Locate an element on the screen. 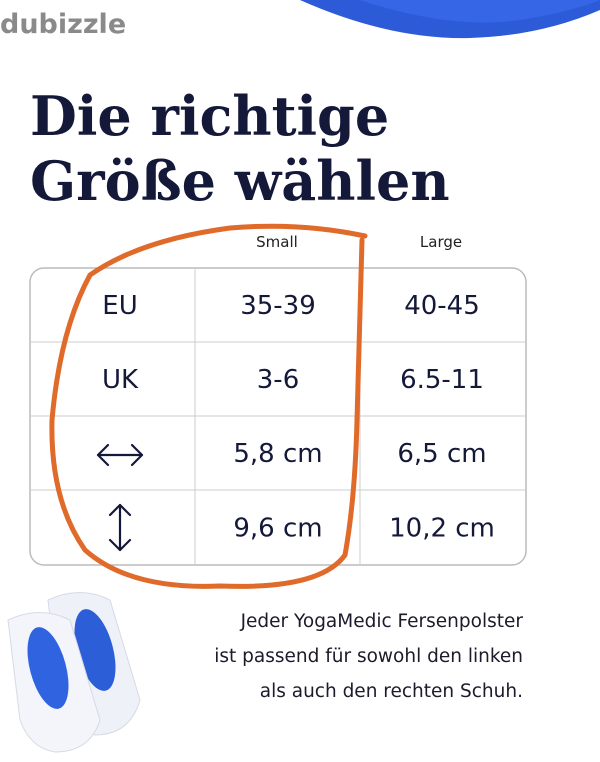 The image size is (600, 762). title-line: Die richtige is located at coordinates (209, 116).